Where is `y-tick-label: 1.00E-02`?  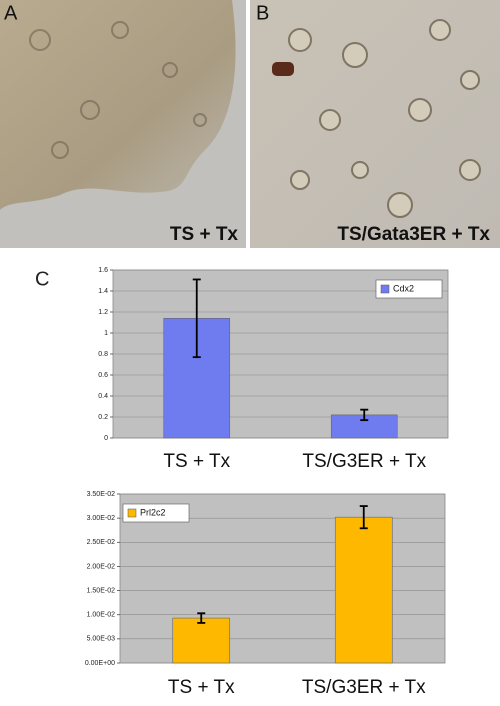 y-tick-label: 1.00E-02 is located at coordinates (101, 615).